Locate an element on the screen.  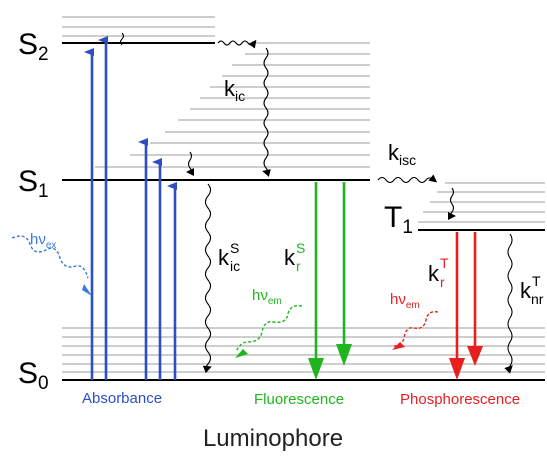
excitation-photon-wave is located at coordinates (50, 257).